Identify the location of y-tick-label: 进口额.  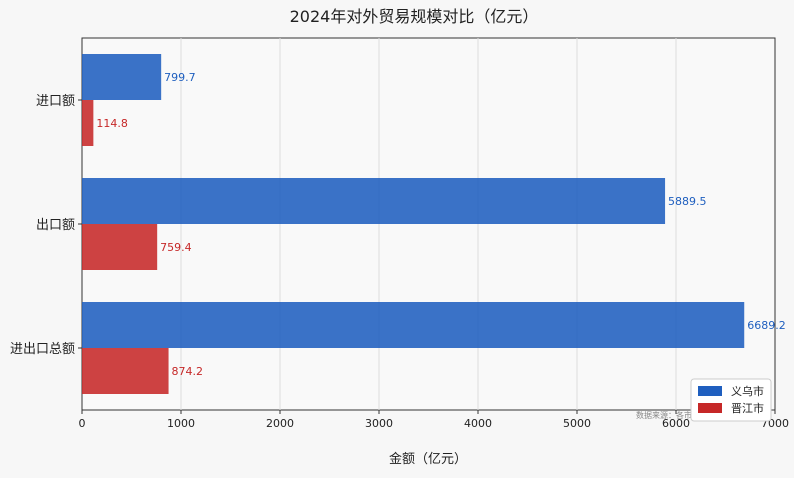
(55, 101).